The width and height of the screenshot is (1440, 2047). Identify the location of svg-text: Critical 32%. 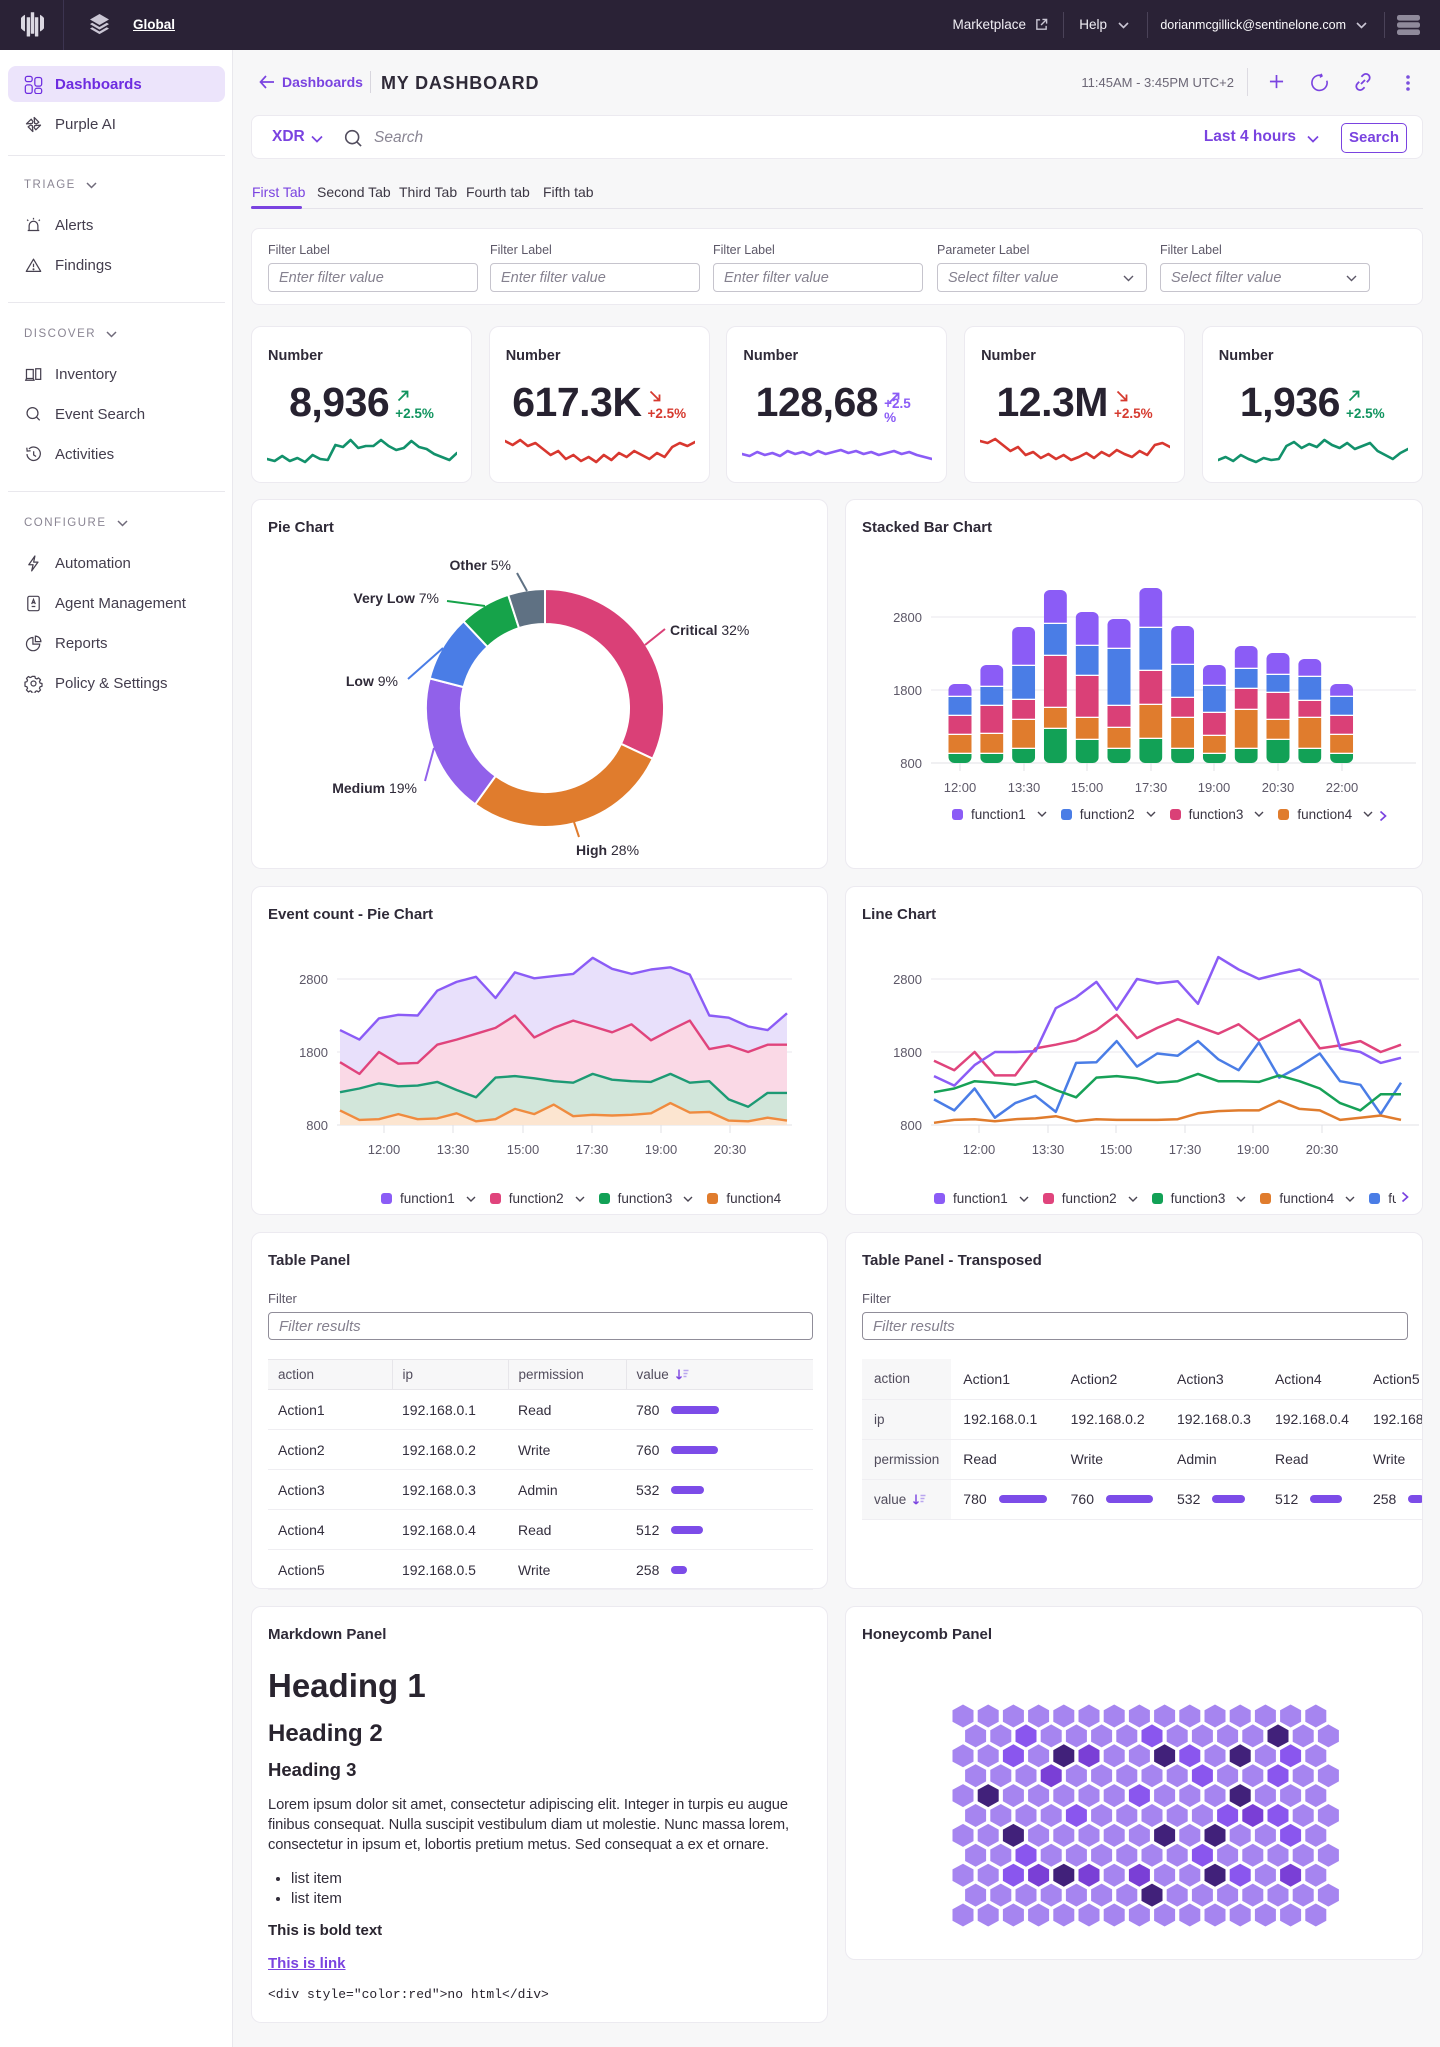
(709, 630).